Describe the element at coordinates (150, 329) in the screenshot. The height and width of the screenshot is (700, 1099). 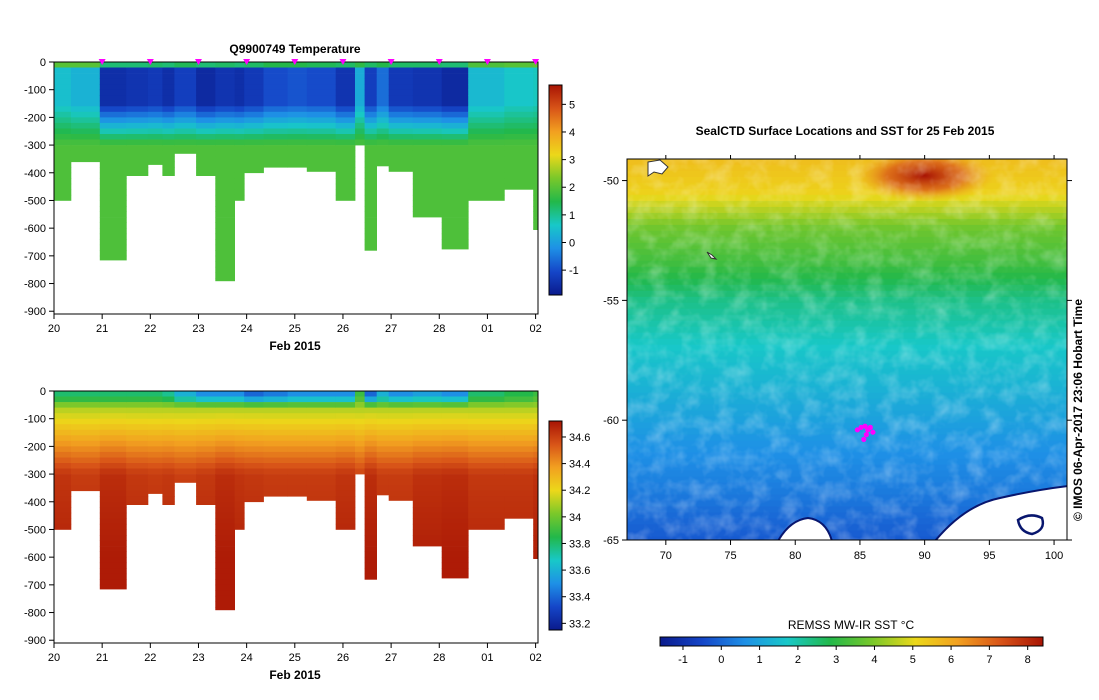
I see `x-tick-label: 22` at that location.